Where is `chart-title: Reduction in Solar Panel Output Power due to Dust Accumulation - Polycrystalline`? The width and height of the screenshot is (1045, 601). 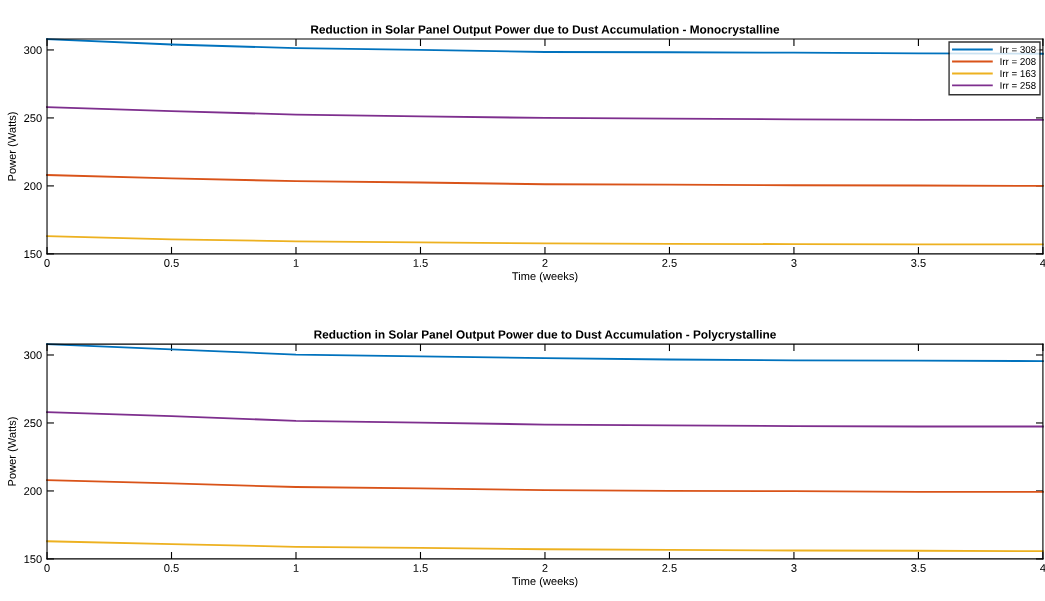 chart-title: Reduction in Solar Panel Output Power due to Dust Accumulation - Polycrystalline is located at coordinates (545, 335).